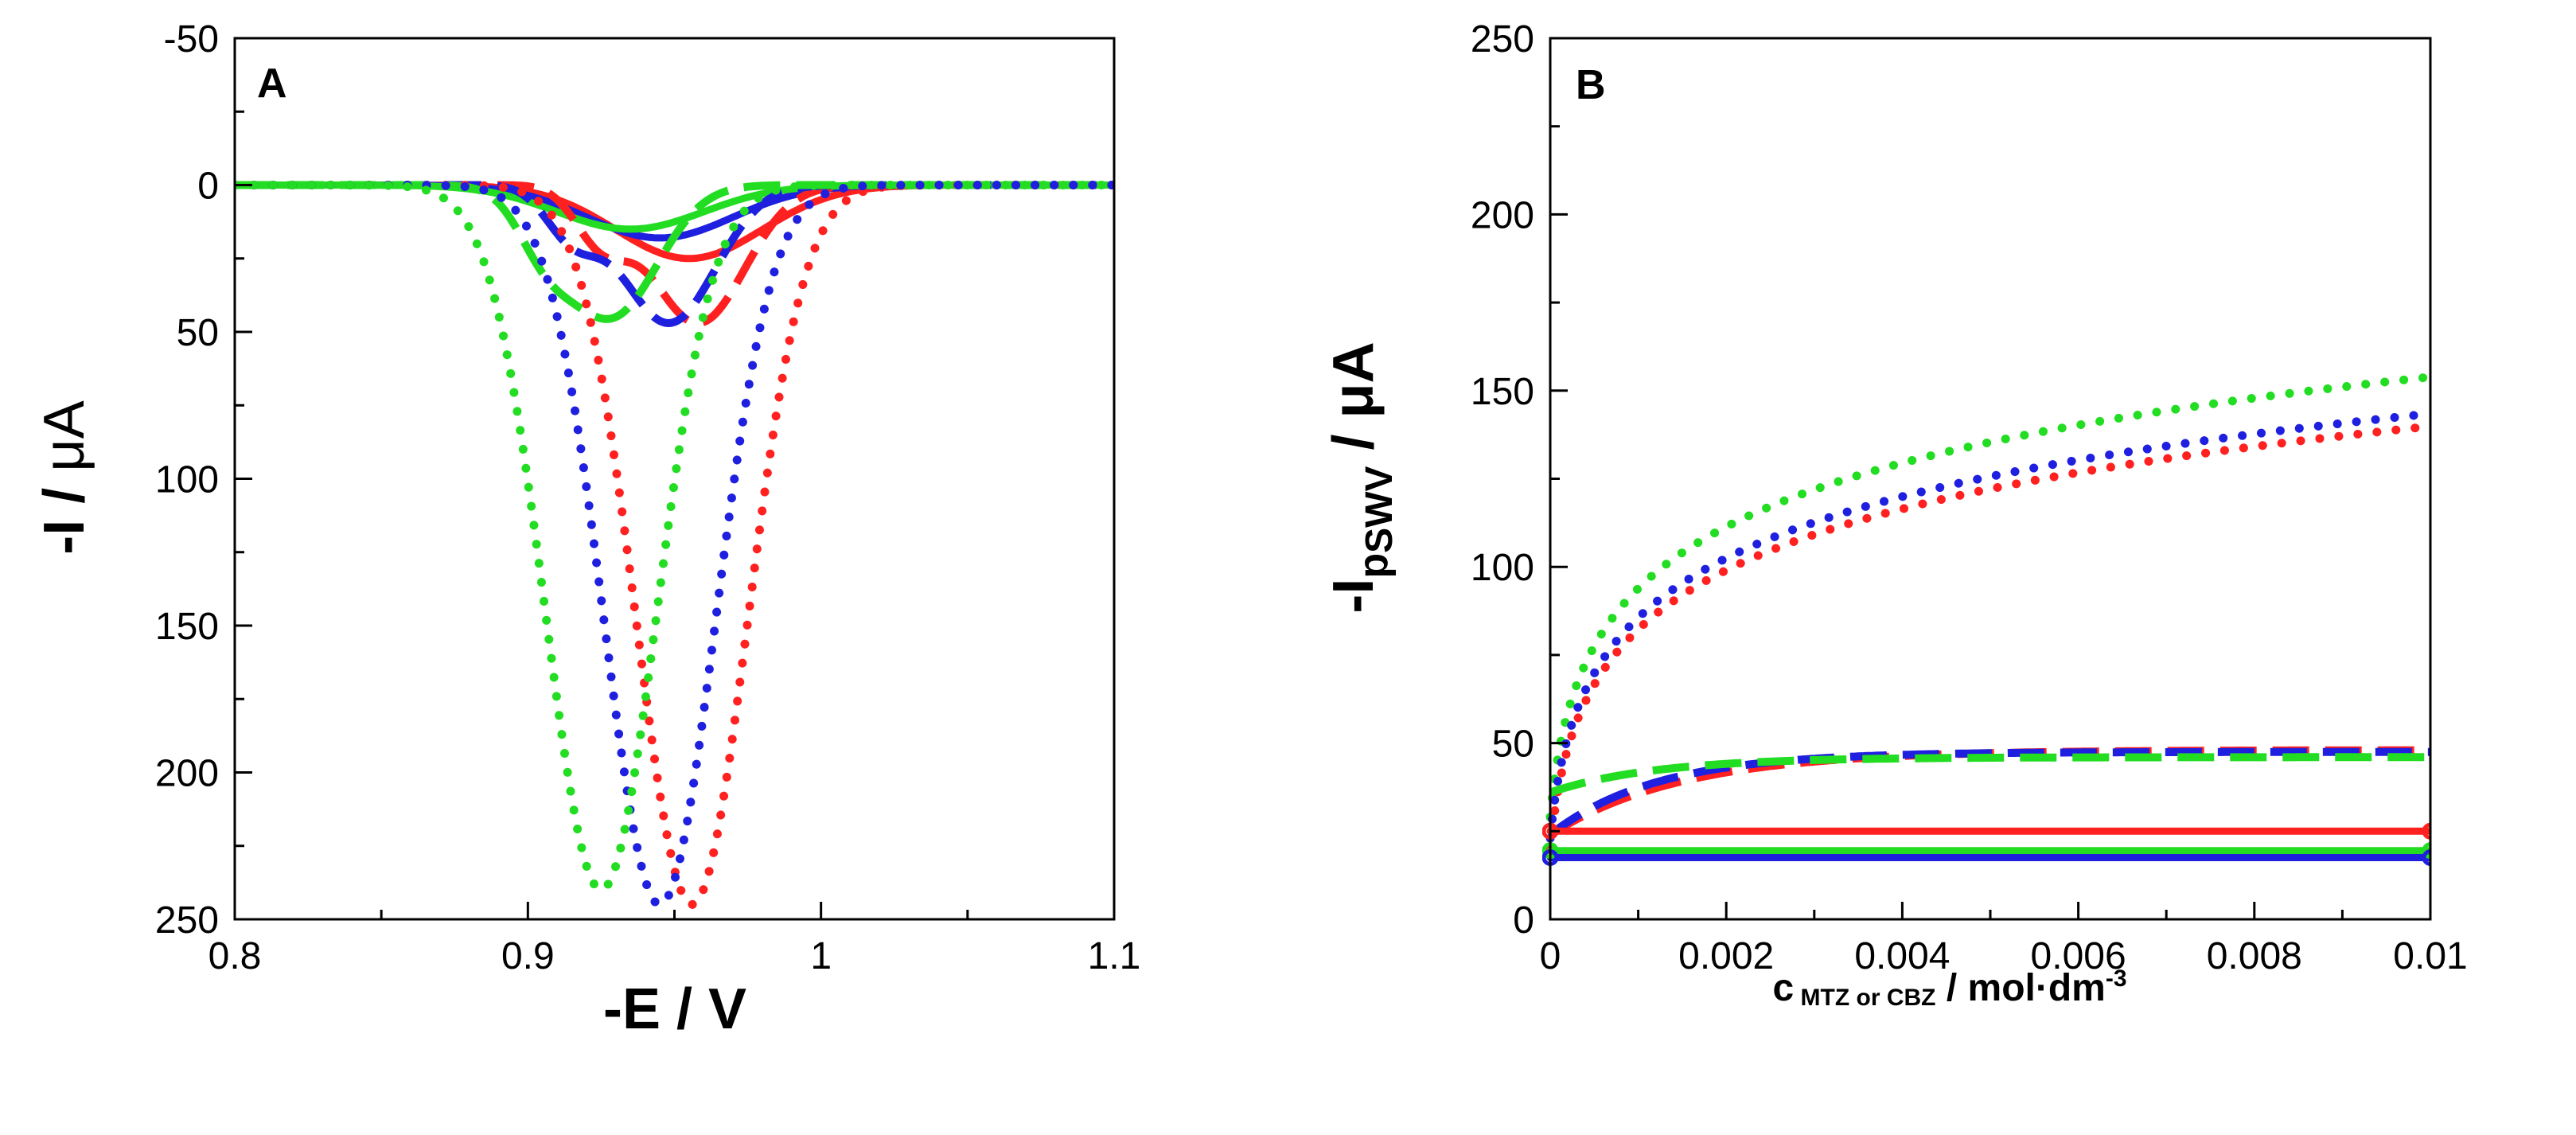  I want to click on panel-a-x-tick-label: 1.1, so click(1114, 956).